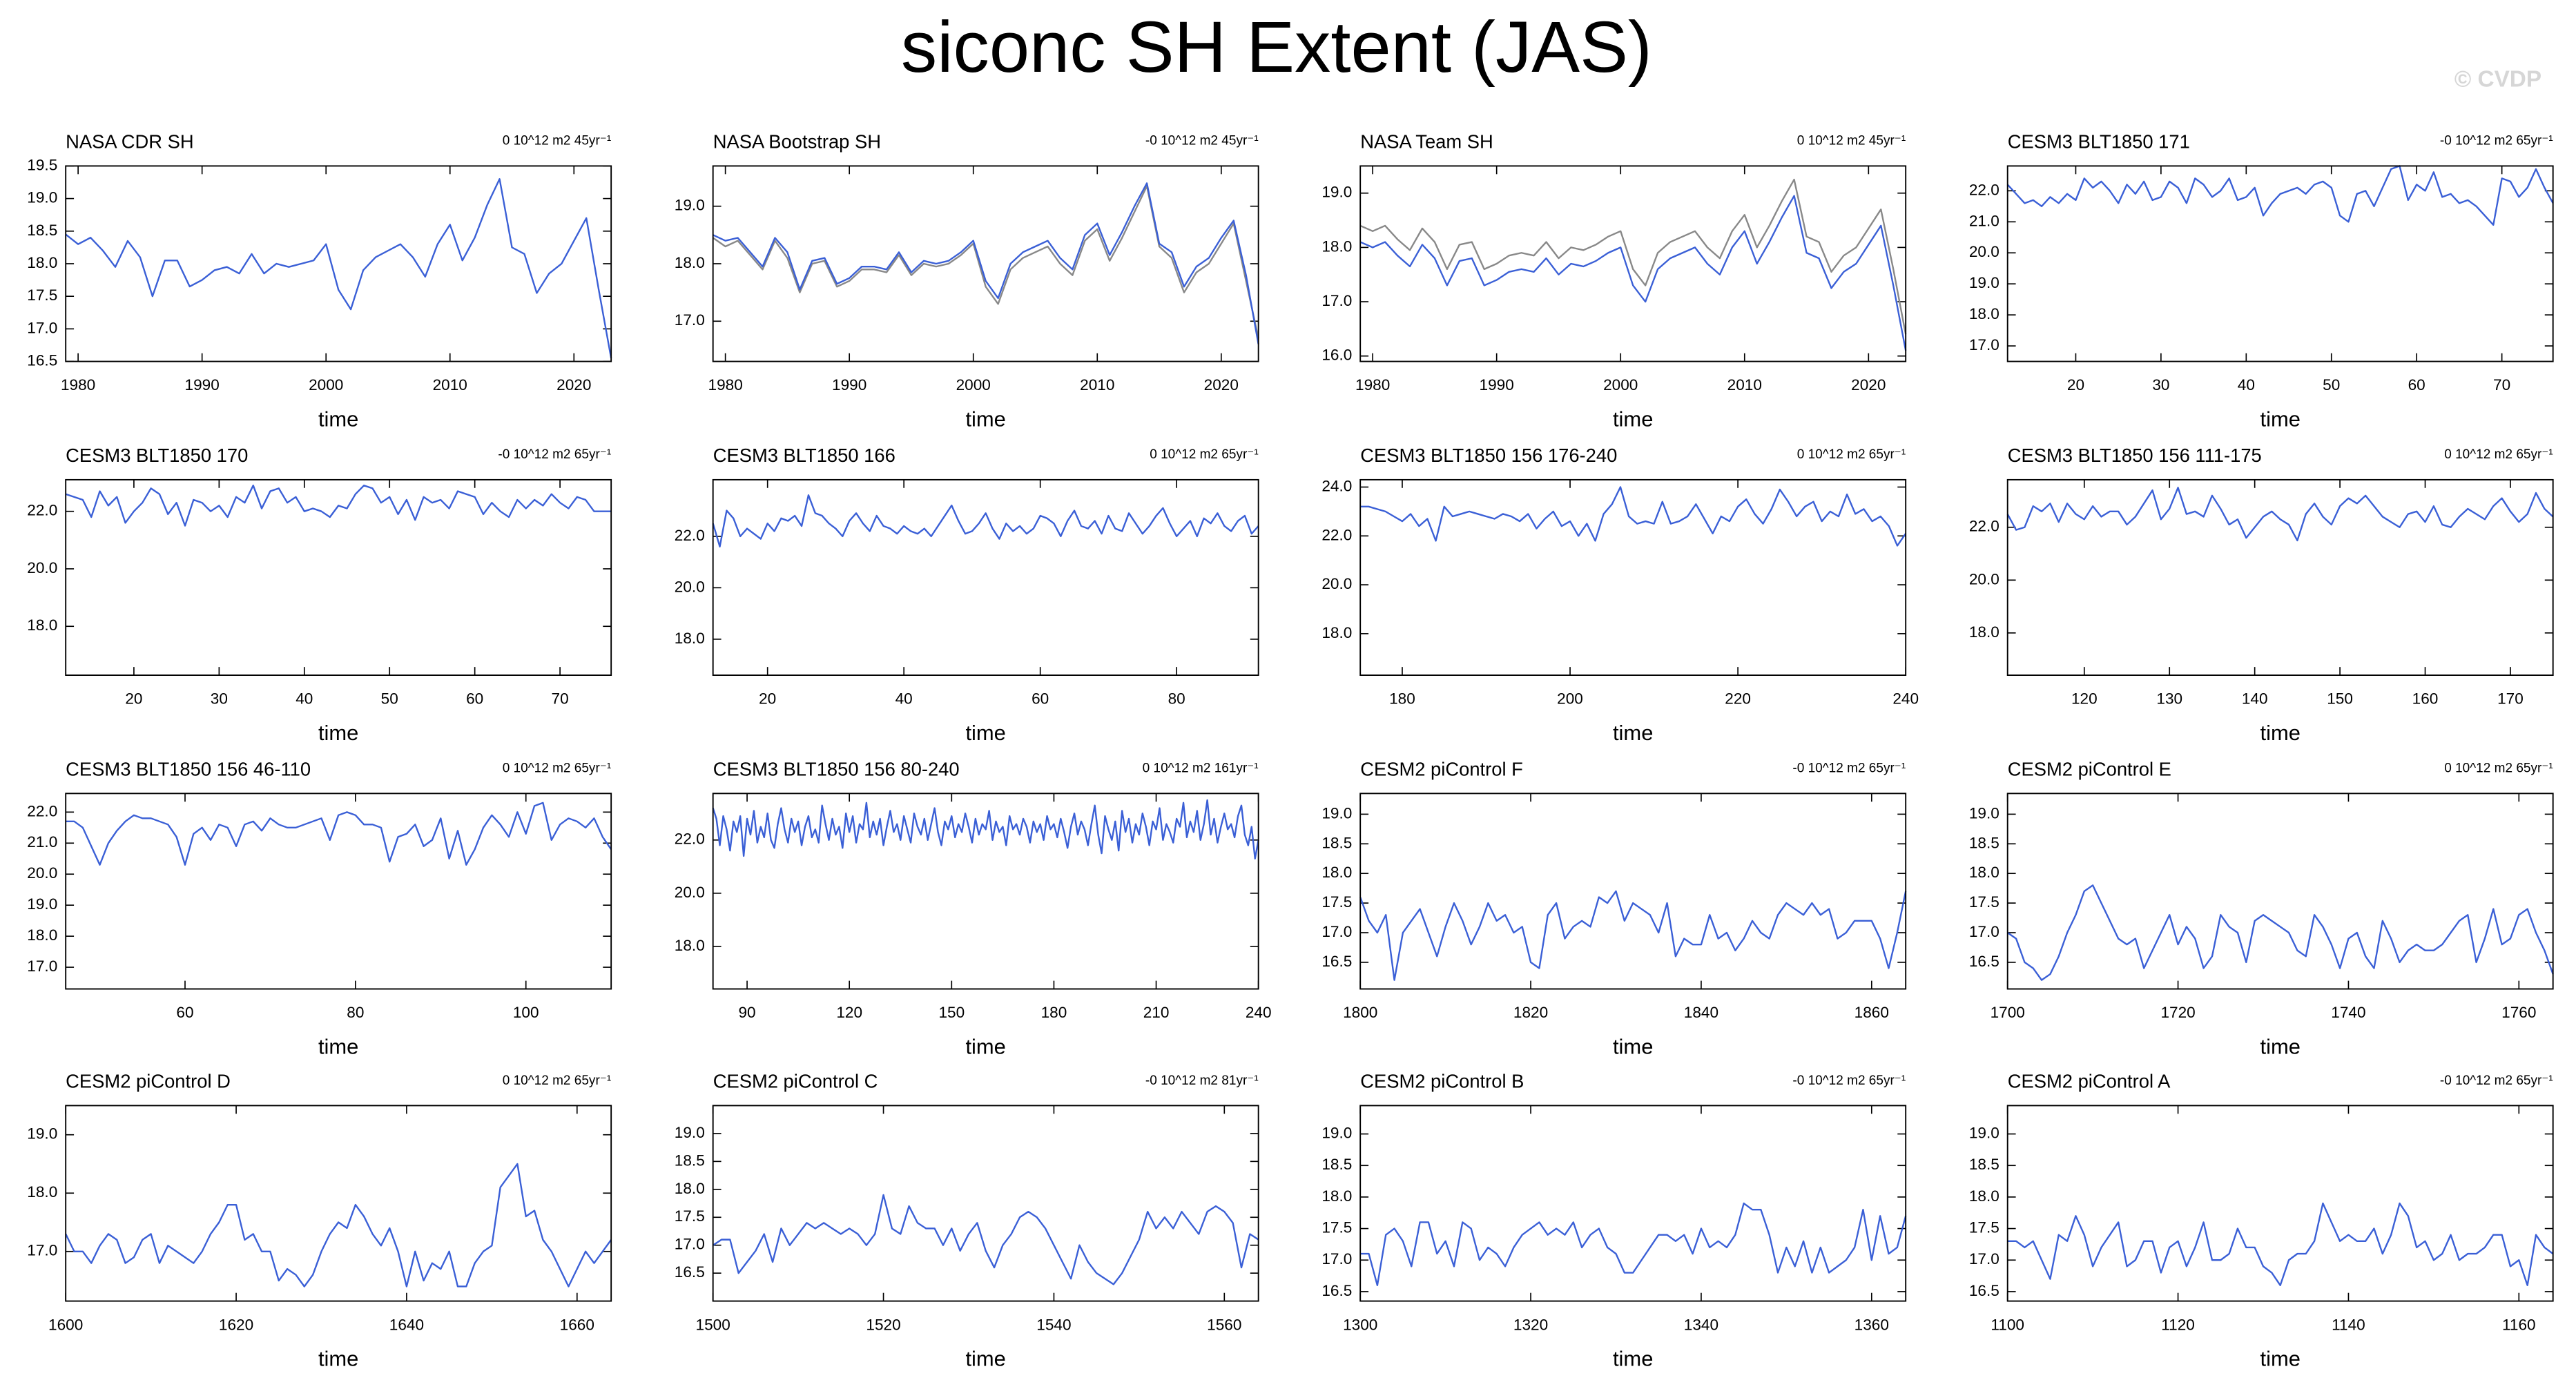 This screenshot has width=2576, height=1389. What do you see at coordinates (797, 141) in the screenshot?
I see `panel-title: NASA Bootstrap SH` at bounding box center [797, 141].